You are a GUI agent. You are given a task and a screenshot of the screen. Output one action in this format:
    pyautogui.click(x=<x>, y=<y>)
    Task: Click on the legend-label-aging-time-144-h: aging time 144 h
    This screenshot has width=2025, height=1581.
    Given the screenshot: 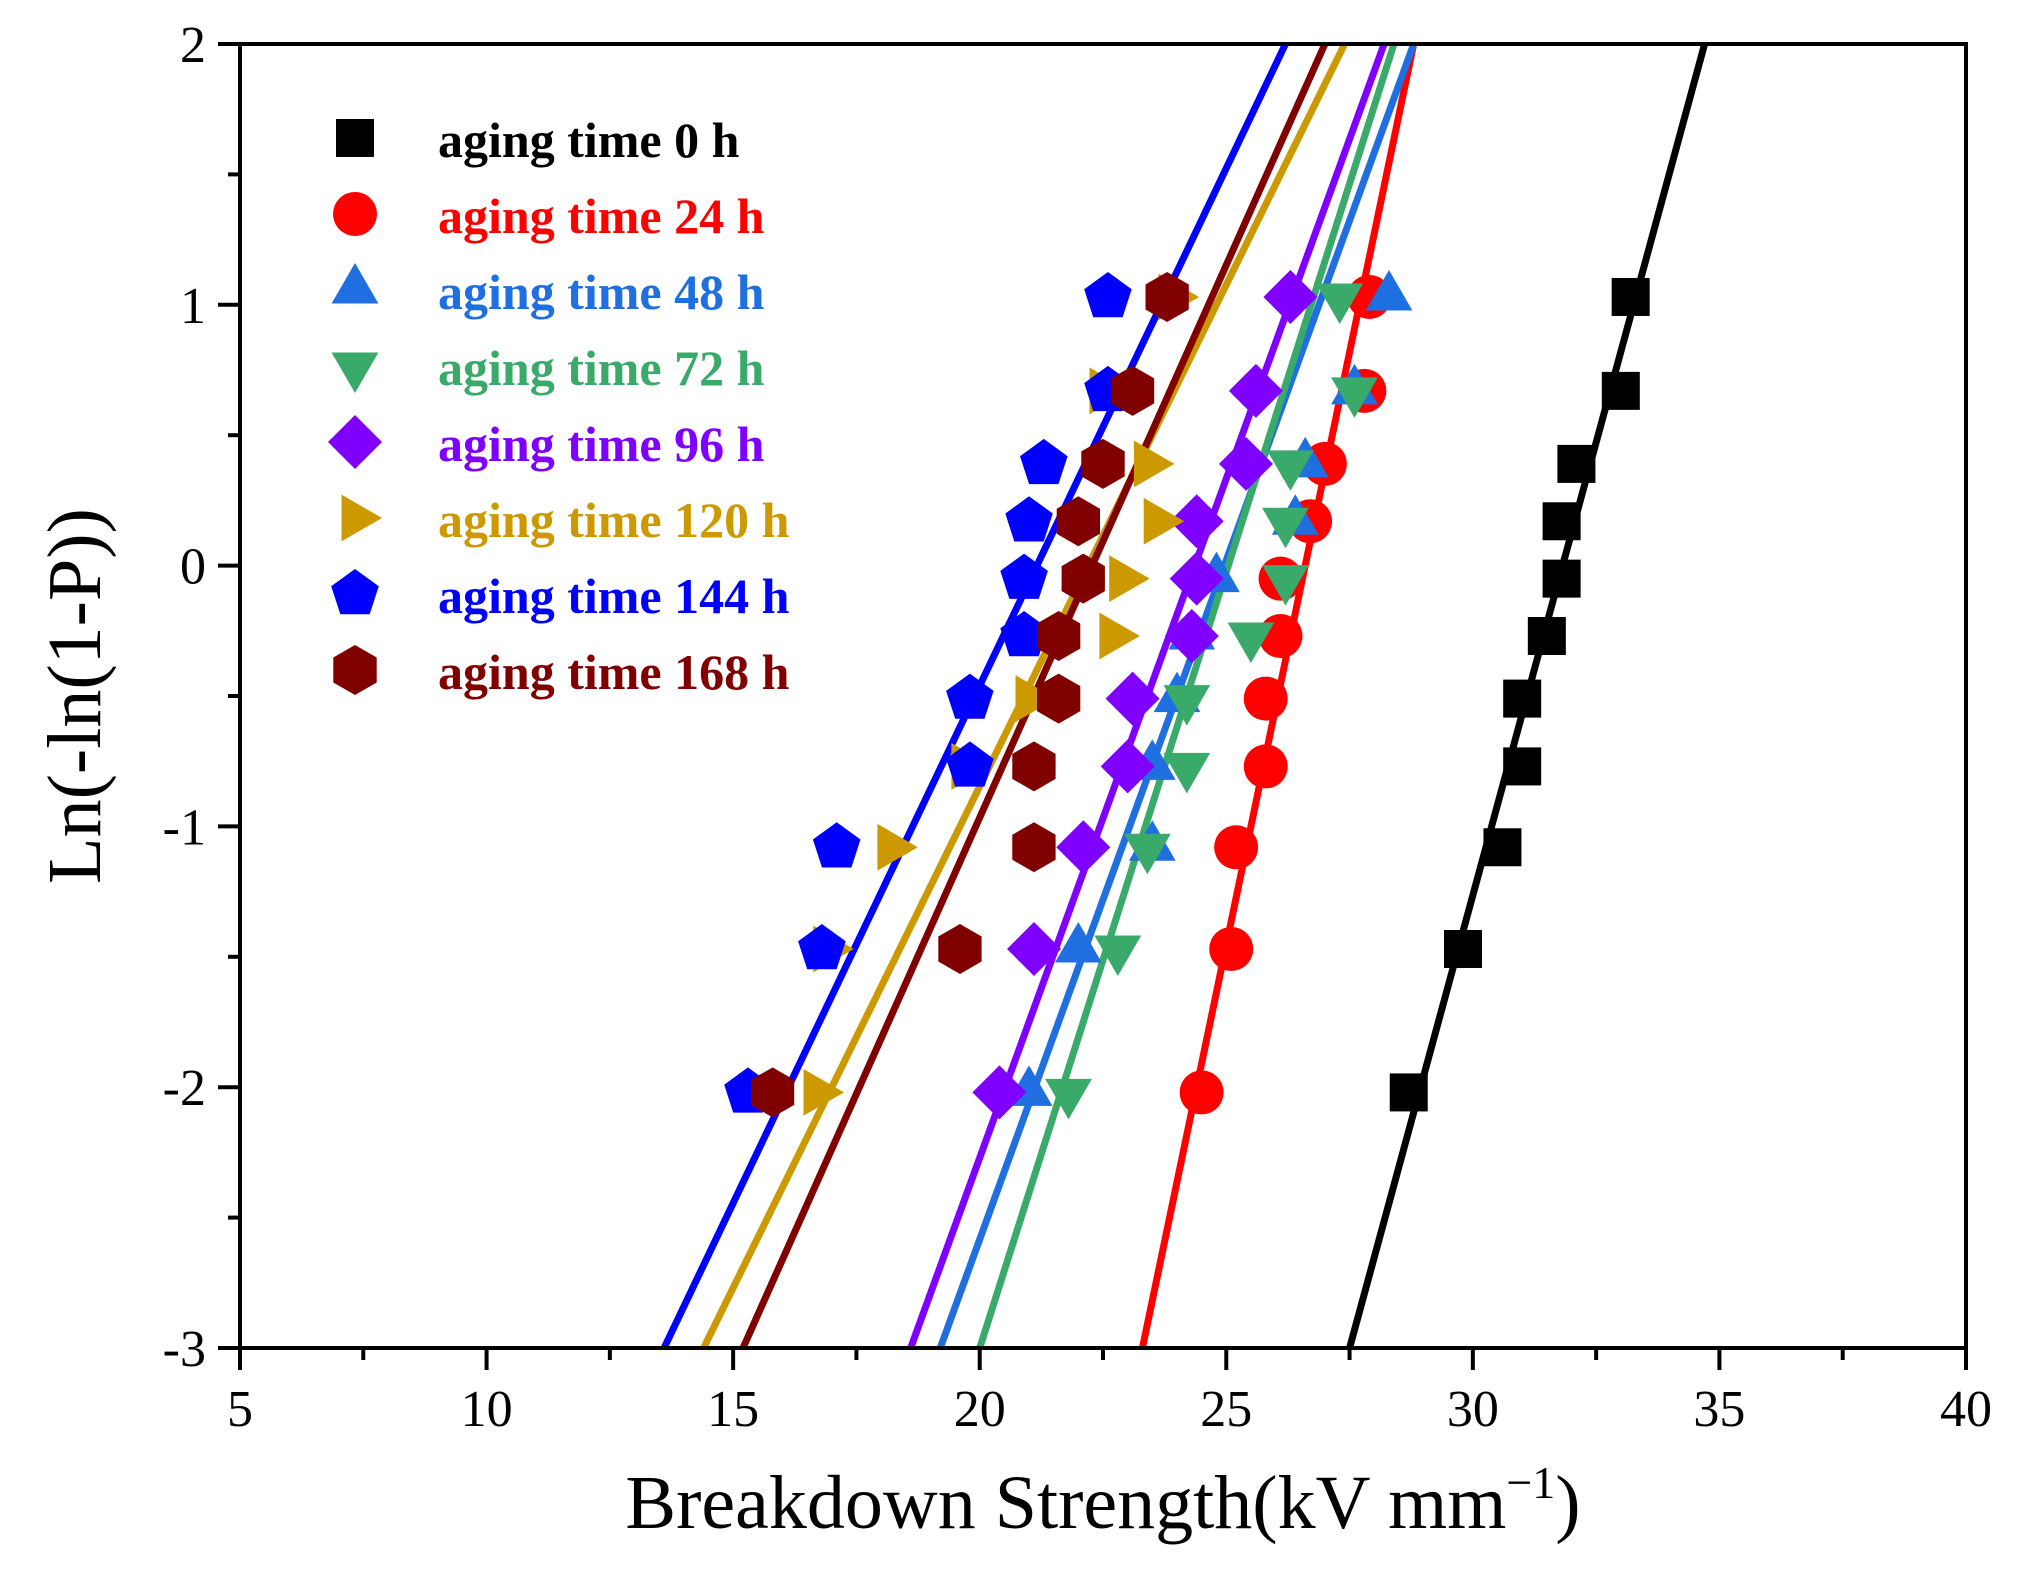 What is the action you would take?
    pyautogui.click(x=614, y=596)
    